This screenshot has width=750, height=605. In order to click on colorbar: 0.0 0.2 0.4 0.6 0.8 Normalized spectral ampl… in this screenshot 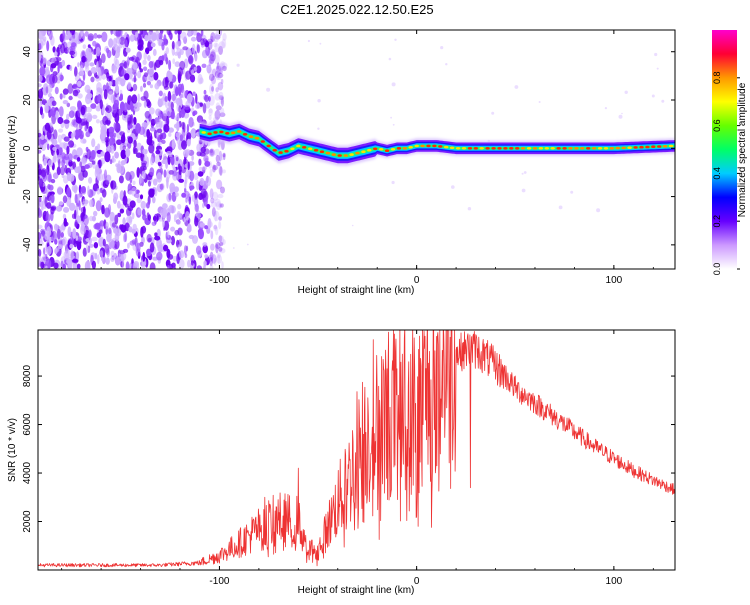, I will do `click(730, 152)`.